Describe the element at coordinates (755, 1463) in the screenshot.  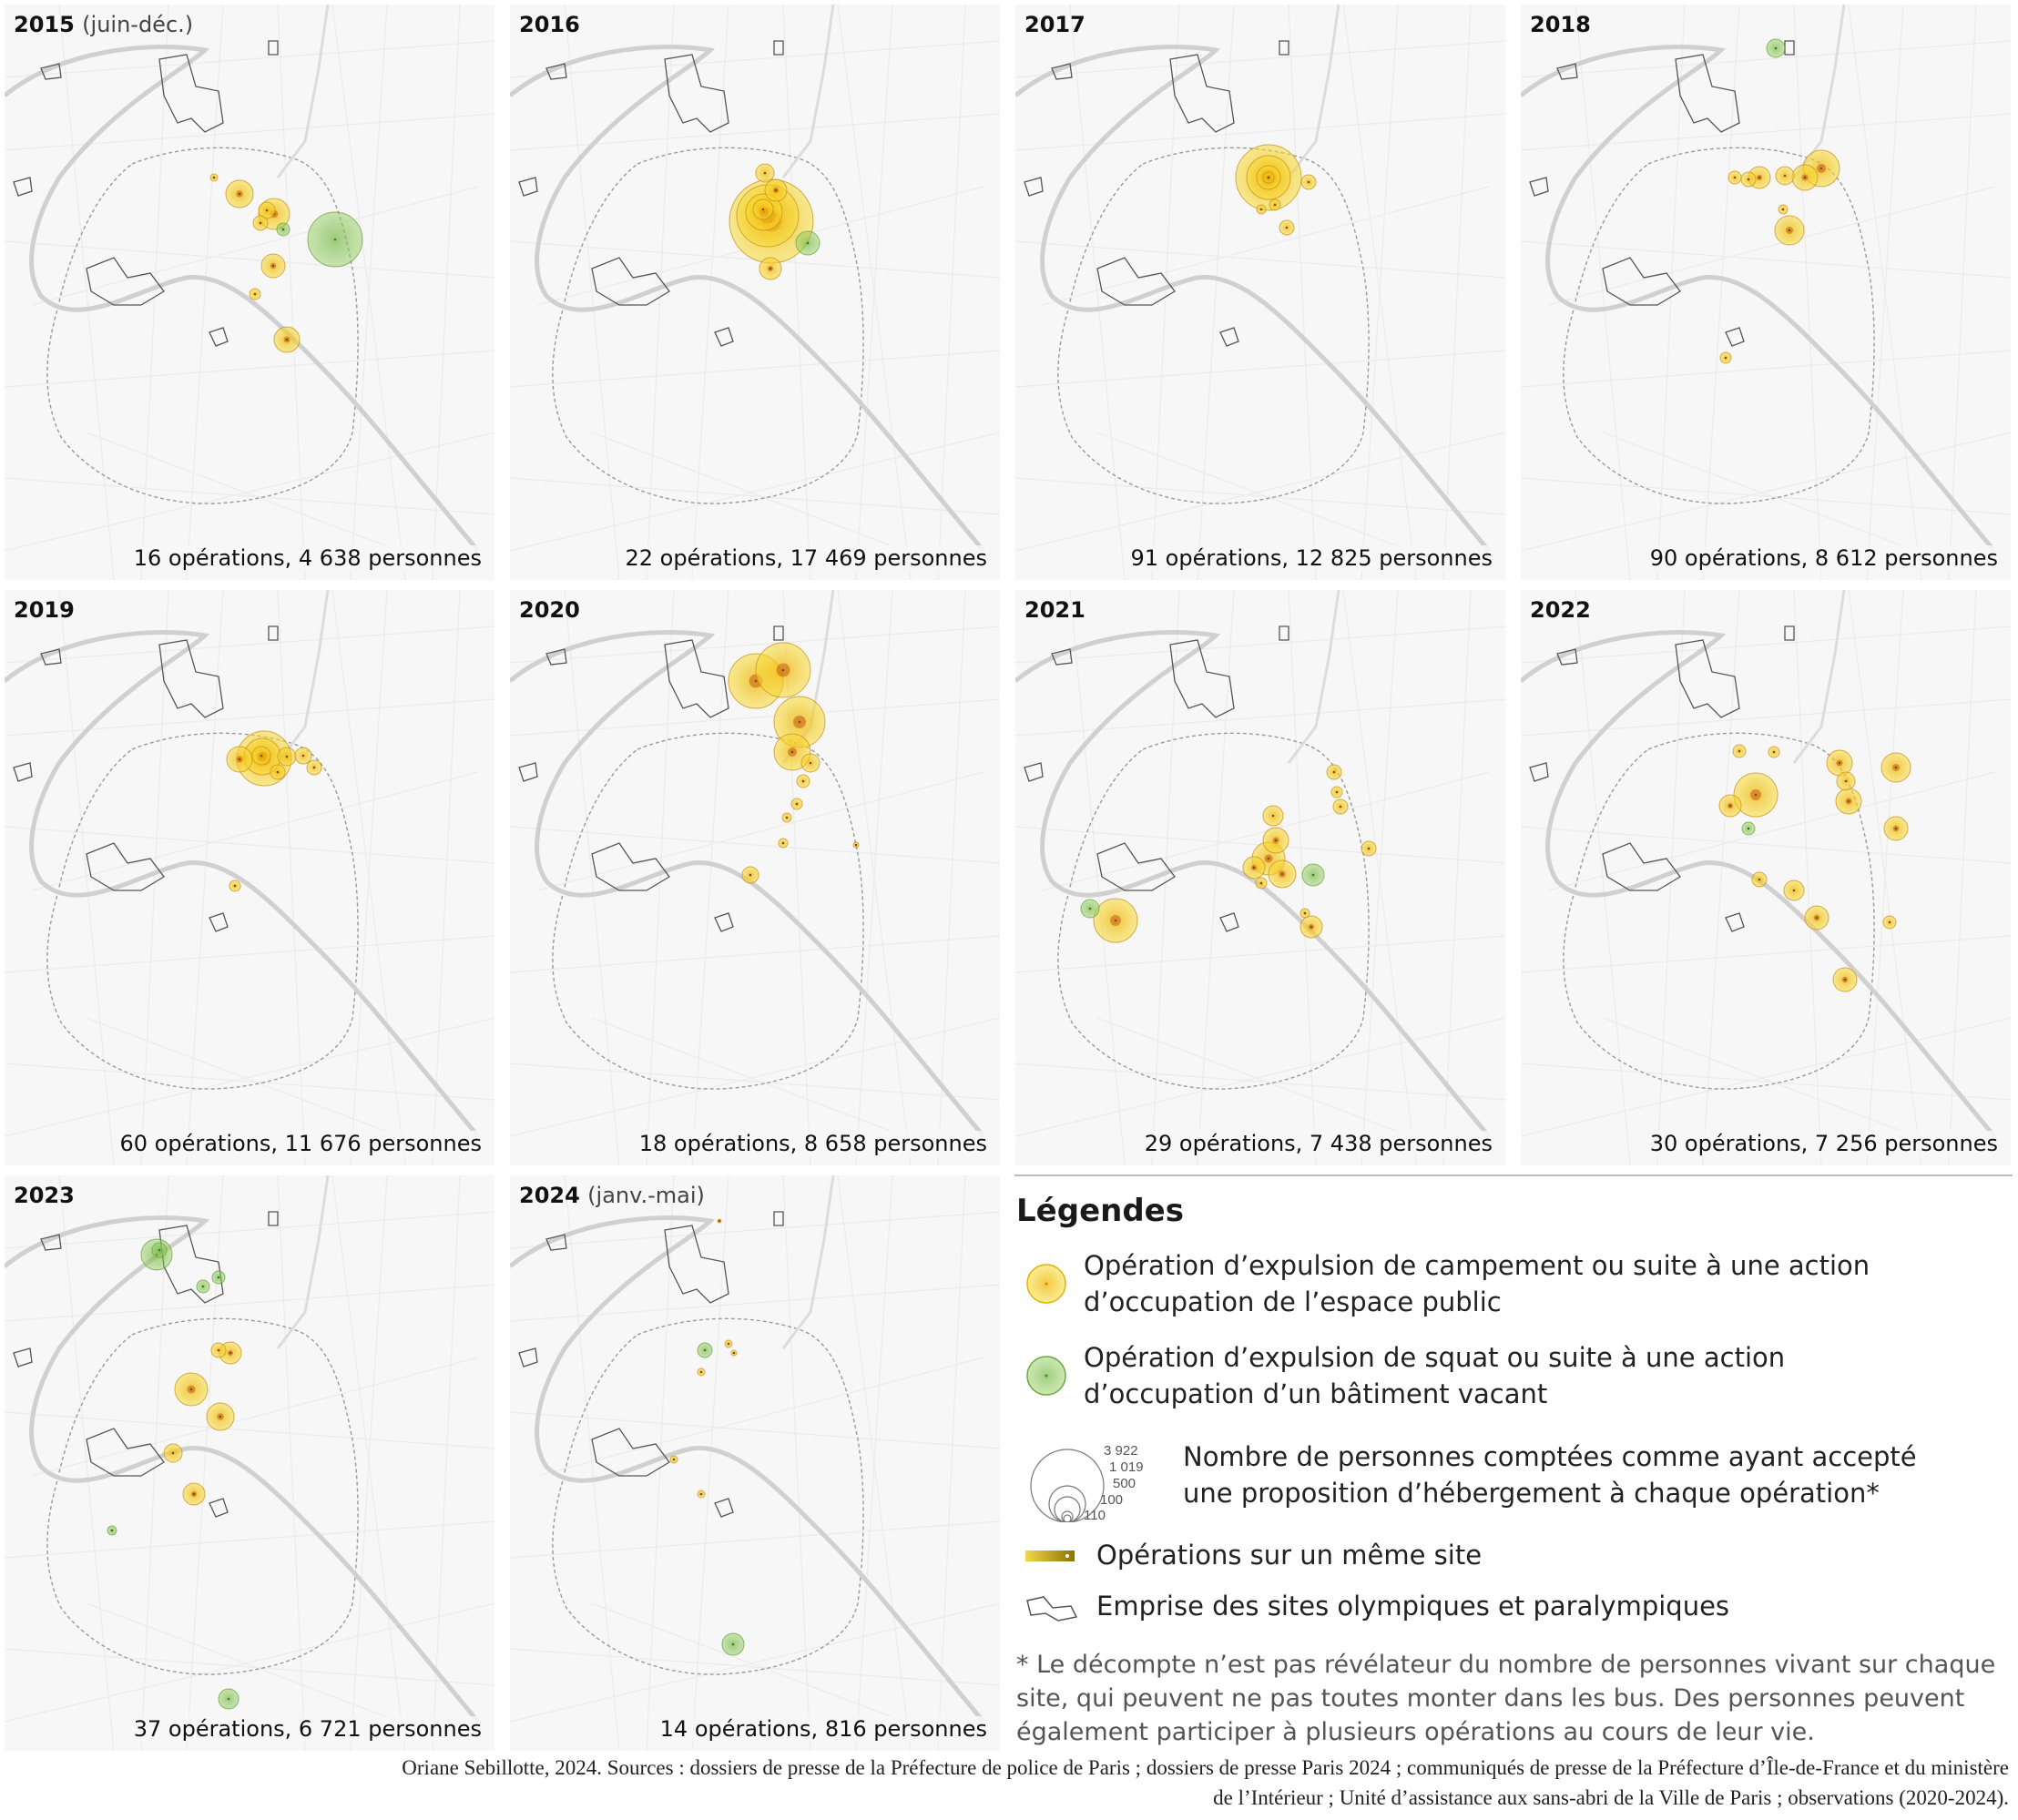
I see `map-2024` at that location.